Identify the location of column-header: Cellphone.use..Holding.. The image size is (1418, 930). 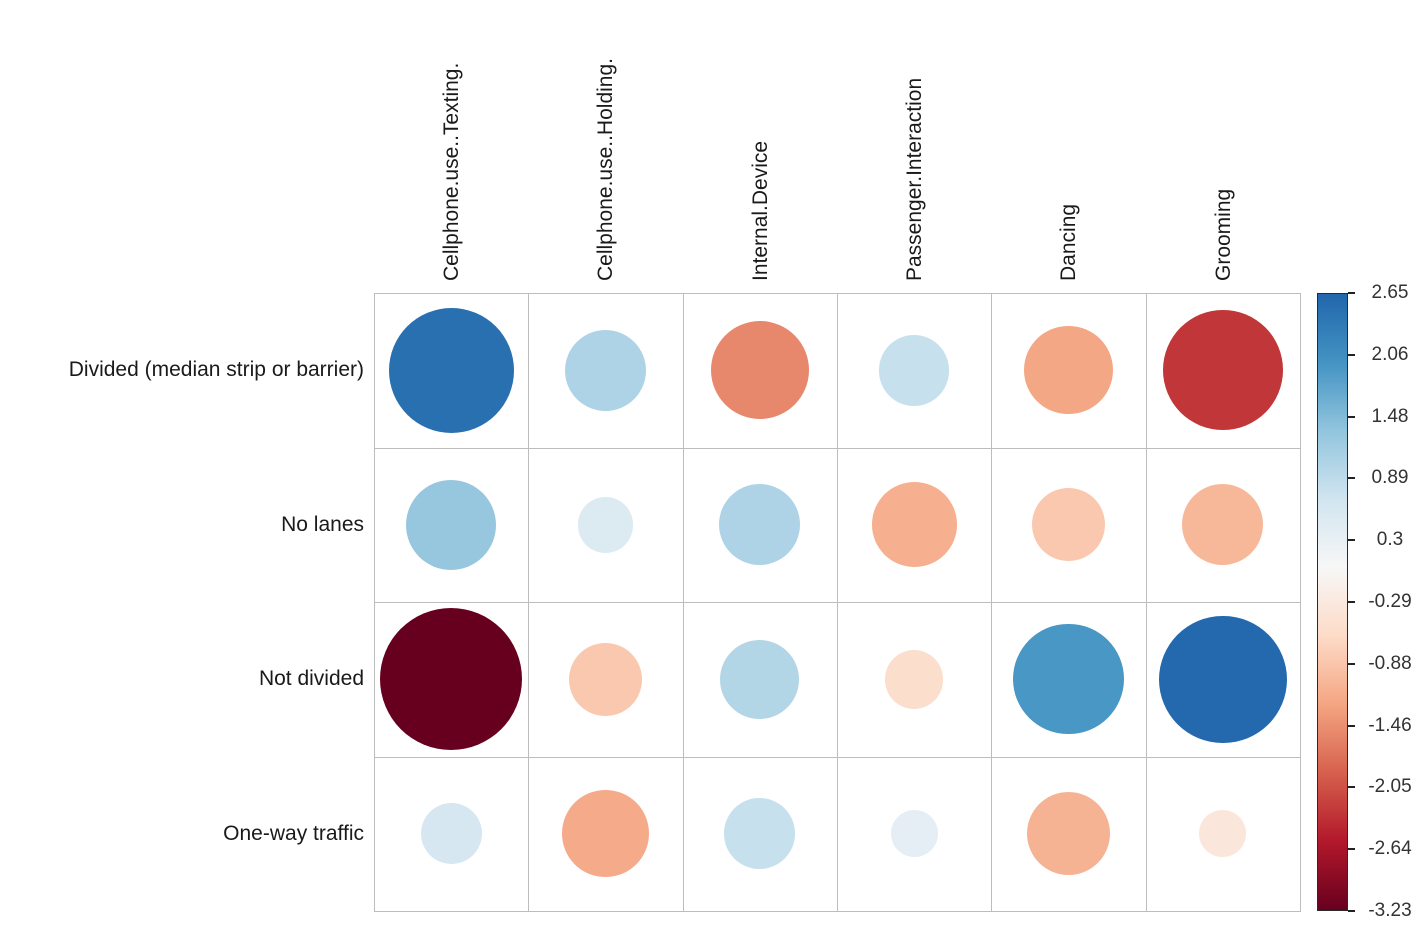
(606, 169).